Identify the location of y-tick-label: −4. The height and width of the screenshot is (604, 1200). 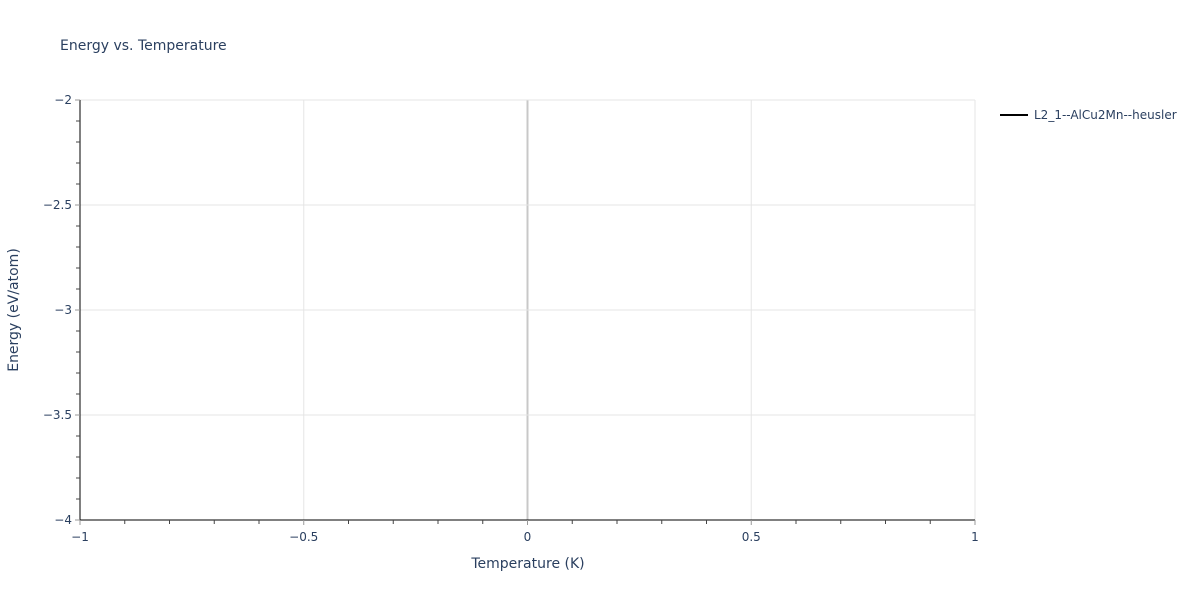
(63, 520).